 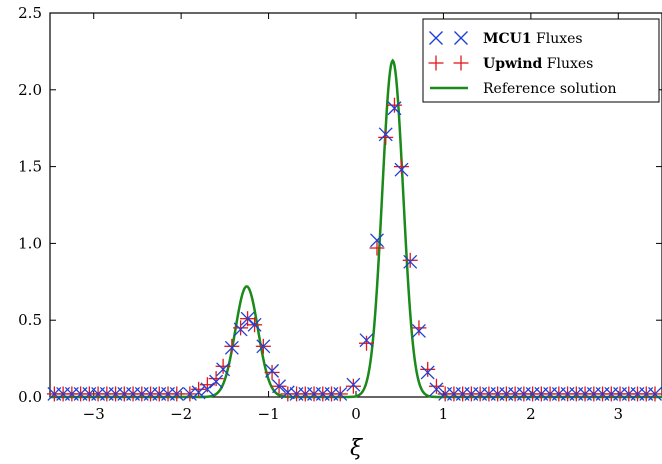 I want to click on x-axis-label: ξ, so click(x=357, y=448).